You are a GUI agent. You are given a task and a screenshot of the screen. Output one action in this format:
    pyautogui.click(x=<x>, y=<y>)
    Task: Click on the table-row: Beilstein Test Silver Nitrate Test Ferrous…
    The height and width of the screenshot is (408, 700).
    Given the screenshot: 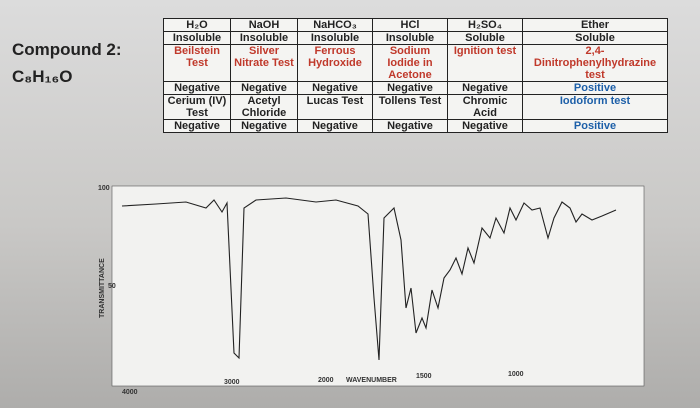 What is the action you would take?
    pyautogui.click(x=415, y=63)
    